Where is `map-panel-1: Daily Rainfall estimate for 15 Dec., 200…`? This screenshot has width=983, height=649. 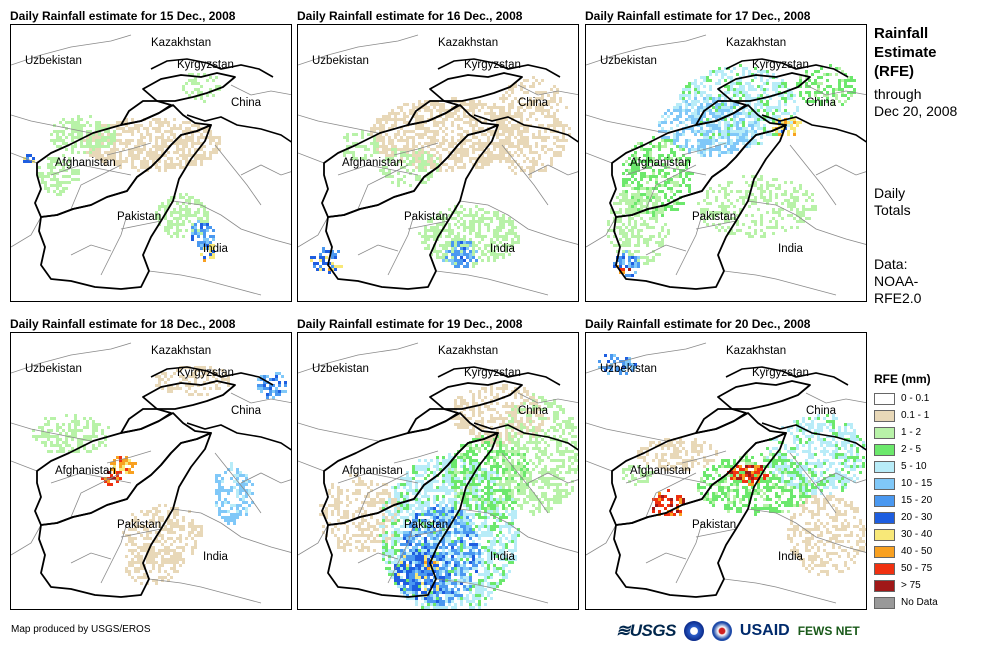
map-panel-1: Daily Rainfall estimate for 15 Dec., 200… is located at coordinates (151, 155).